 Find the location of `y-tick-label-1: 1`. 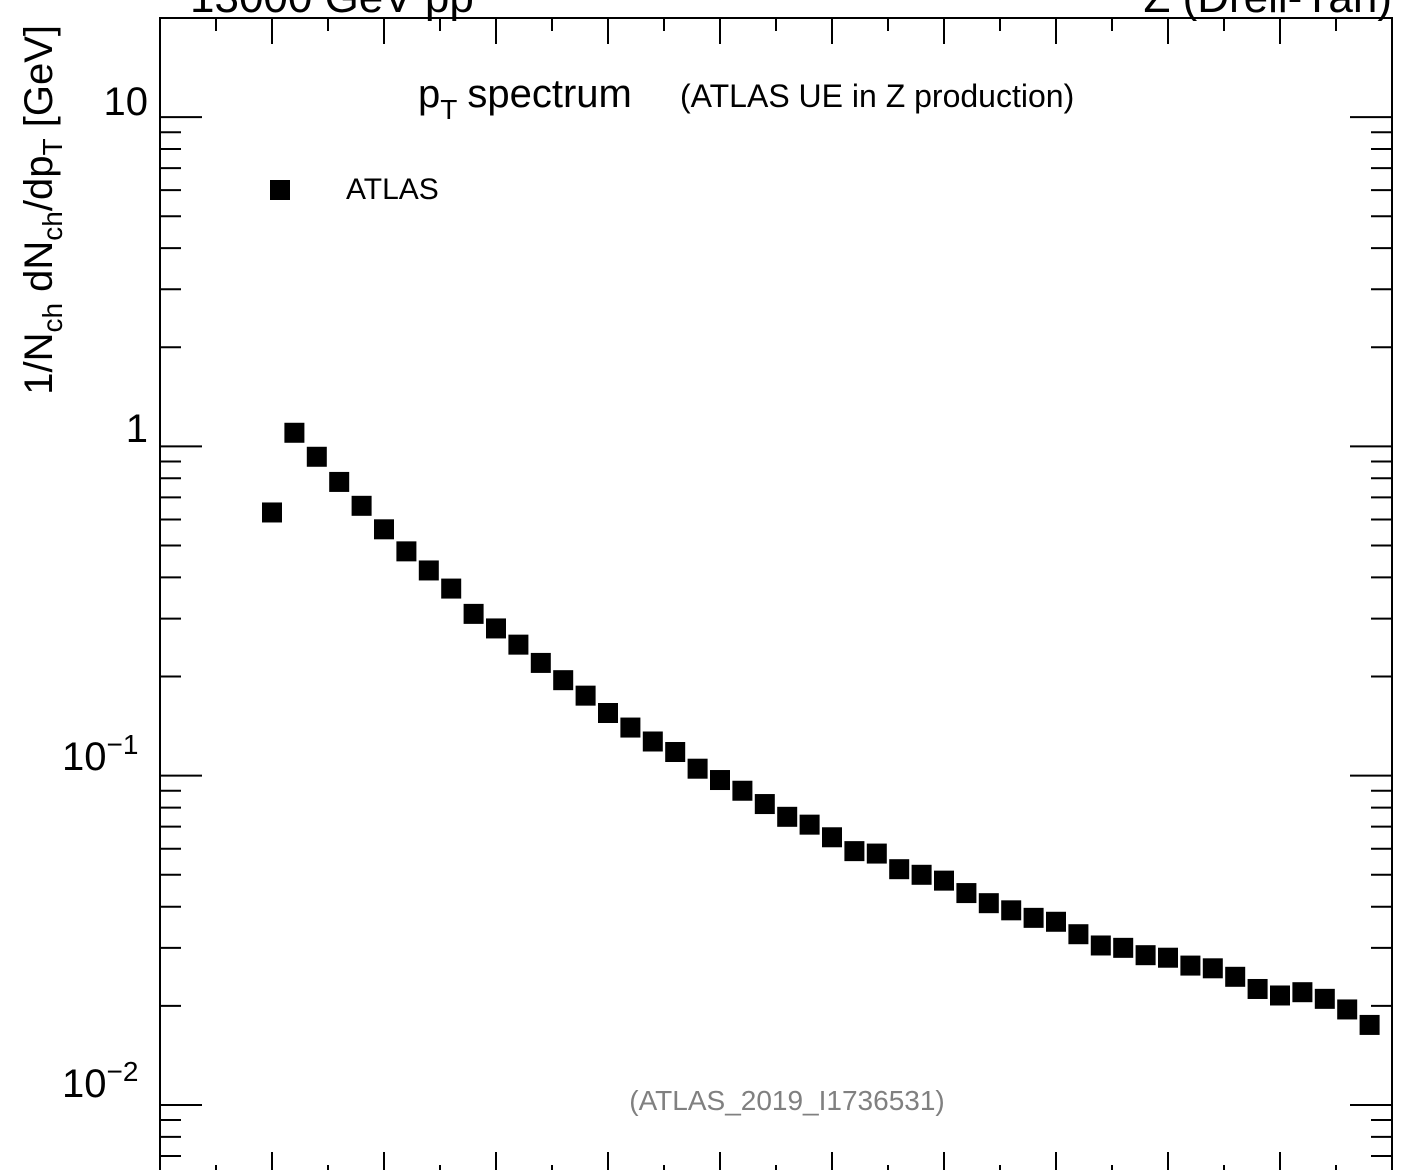

y-tick-label-1: 1 is located at coordinates (137, 429).